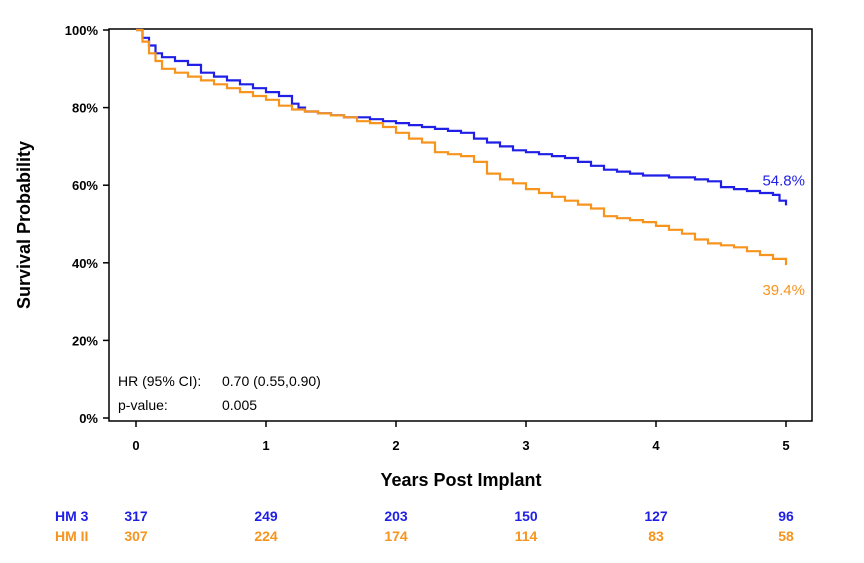 This screenshot has width=864, height=563. I want to click on series-end-label-0: 54.8%, so click(783, 180).